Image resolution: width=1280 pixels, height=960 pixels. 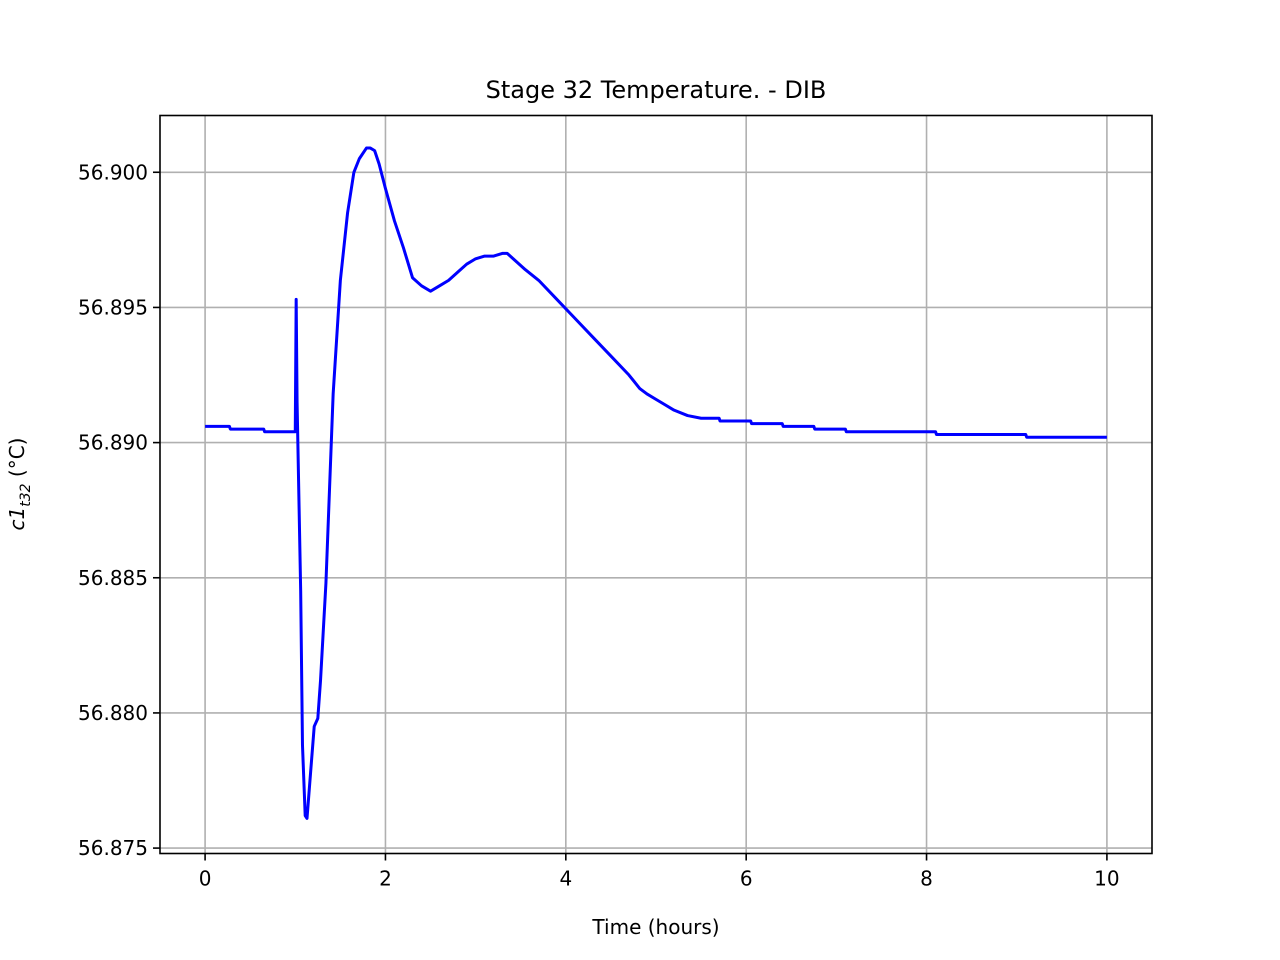 I want to click on y-tick-label: 56.880, so click(x=113, y=713).